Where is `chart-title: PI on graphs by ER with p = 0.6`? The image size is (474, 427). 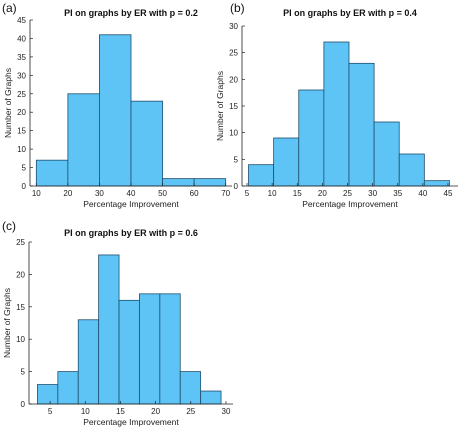 chart-title: PI on graphs by ER with p = 0.6 is located at coordinates (131, 233).